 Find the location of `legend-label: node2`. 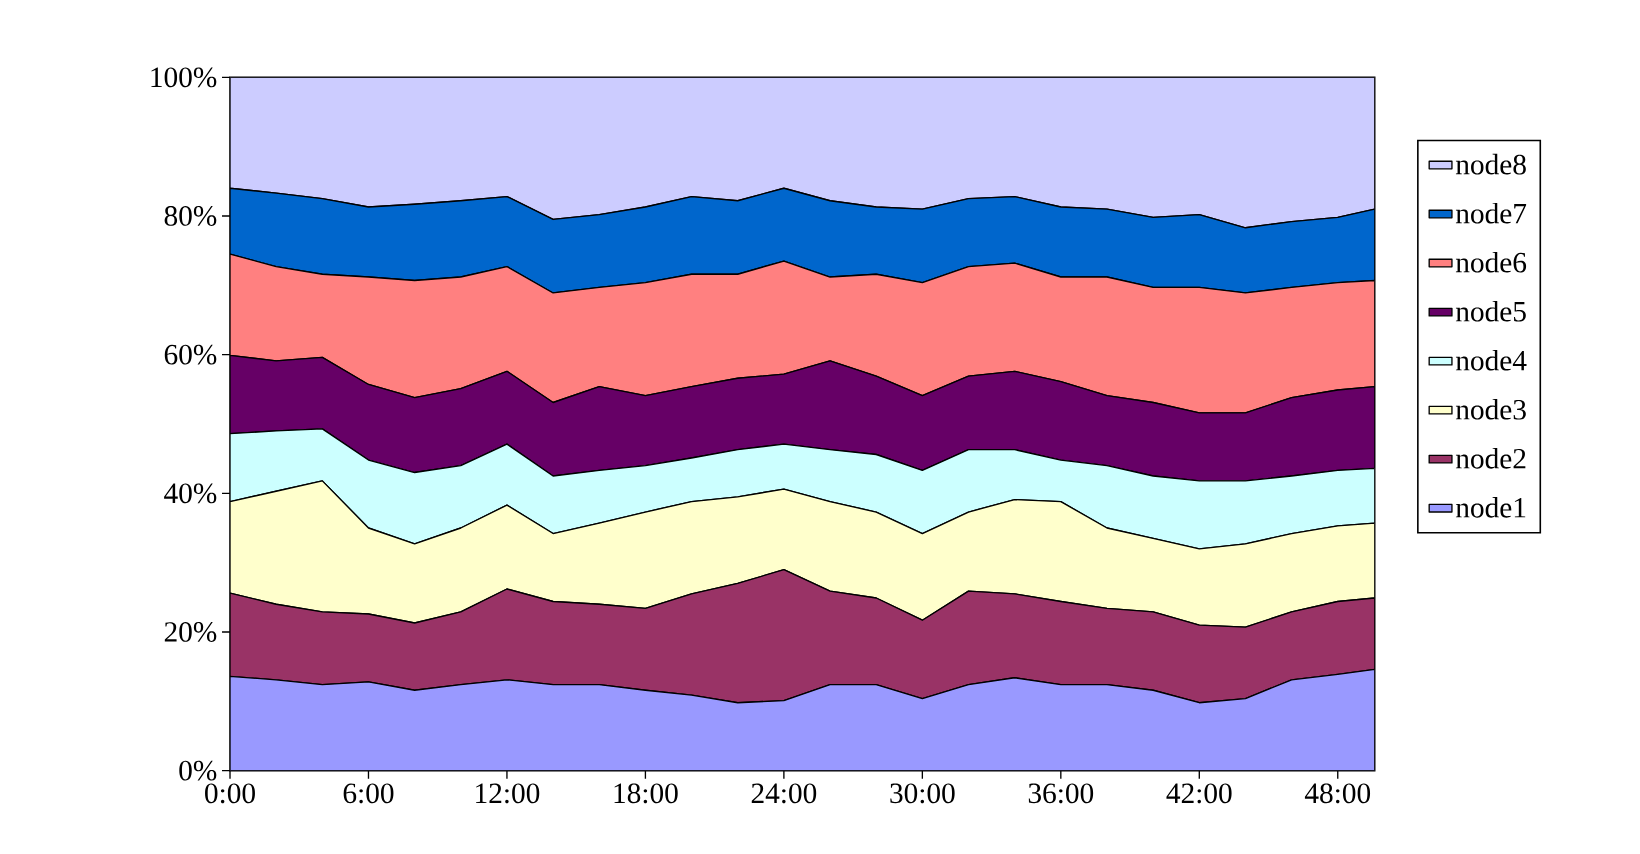

legend-label: node2 is located at coordinates (1490, 458).